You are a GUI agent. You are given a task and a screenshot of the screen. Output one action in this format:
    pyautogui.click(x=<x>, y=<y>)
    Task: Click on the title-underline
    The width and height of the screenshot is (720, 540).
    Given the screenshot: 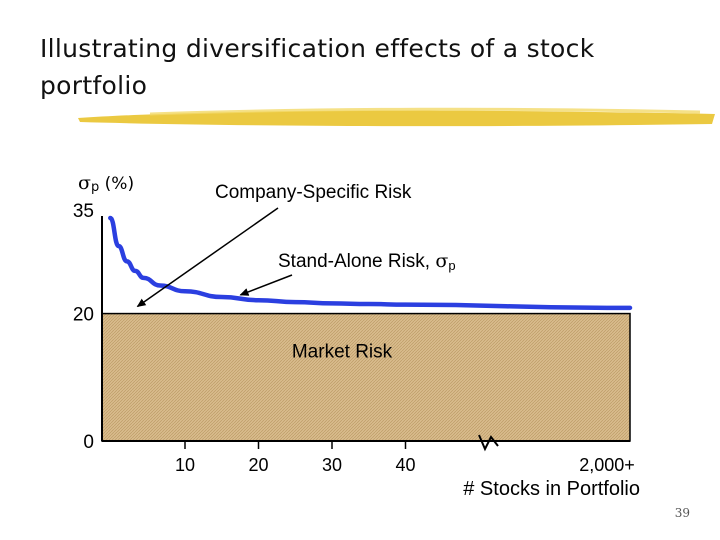 What is the action you would take?
    pyautogui.click(x=396, y=118)
    